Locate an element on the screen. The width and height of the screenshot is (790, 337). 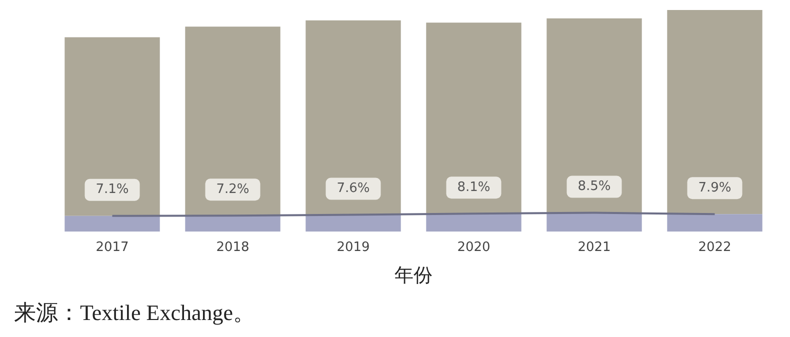
x-tick-label: 2021 is located at coordinates (594, 247).